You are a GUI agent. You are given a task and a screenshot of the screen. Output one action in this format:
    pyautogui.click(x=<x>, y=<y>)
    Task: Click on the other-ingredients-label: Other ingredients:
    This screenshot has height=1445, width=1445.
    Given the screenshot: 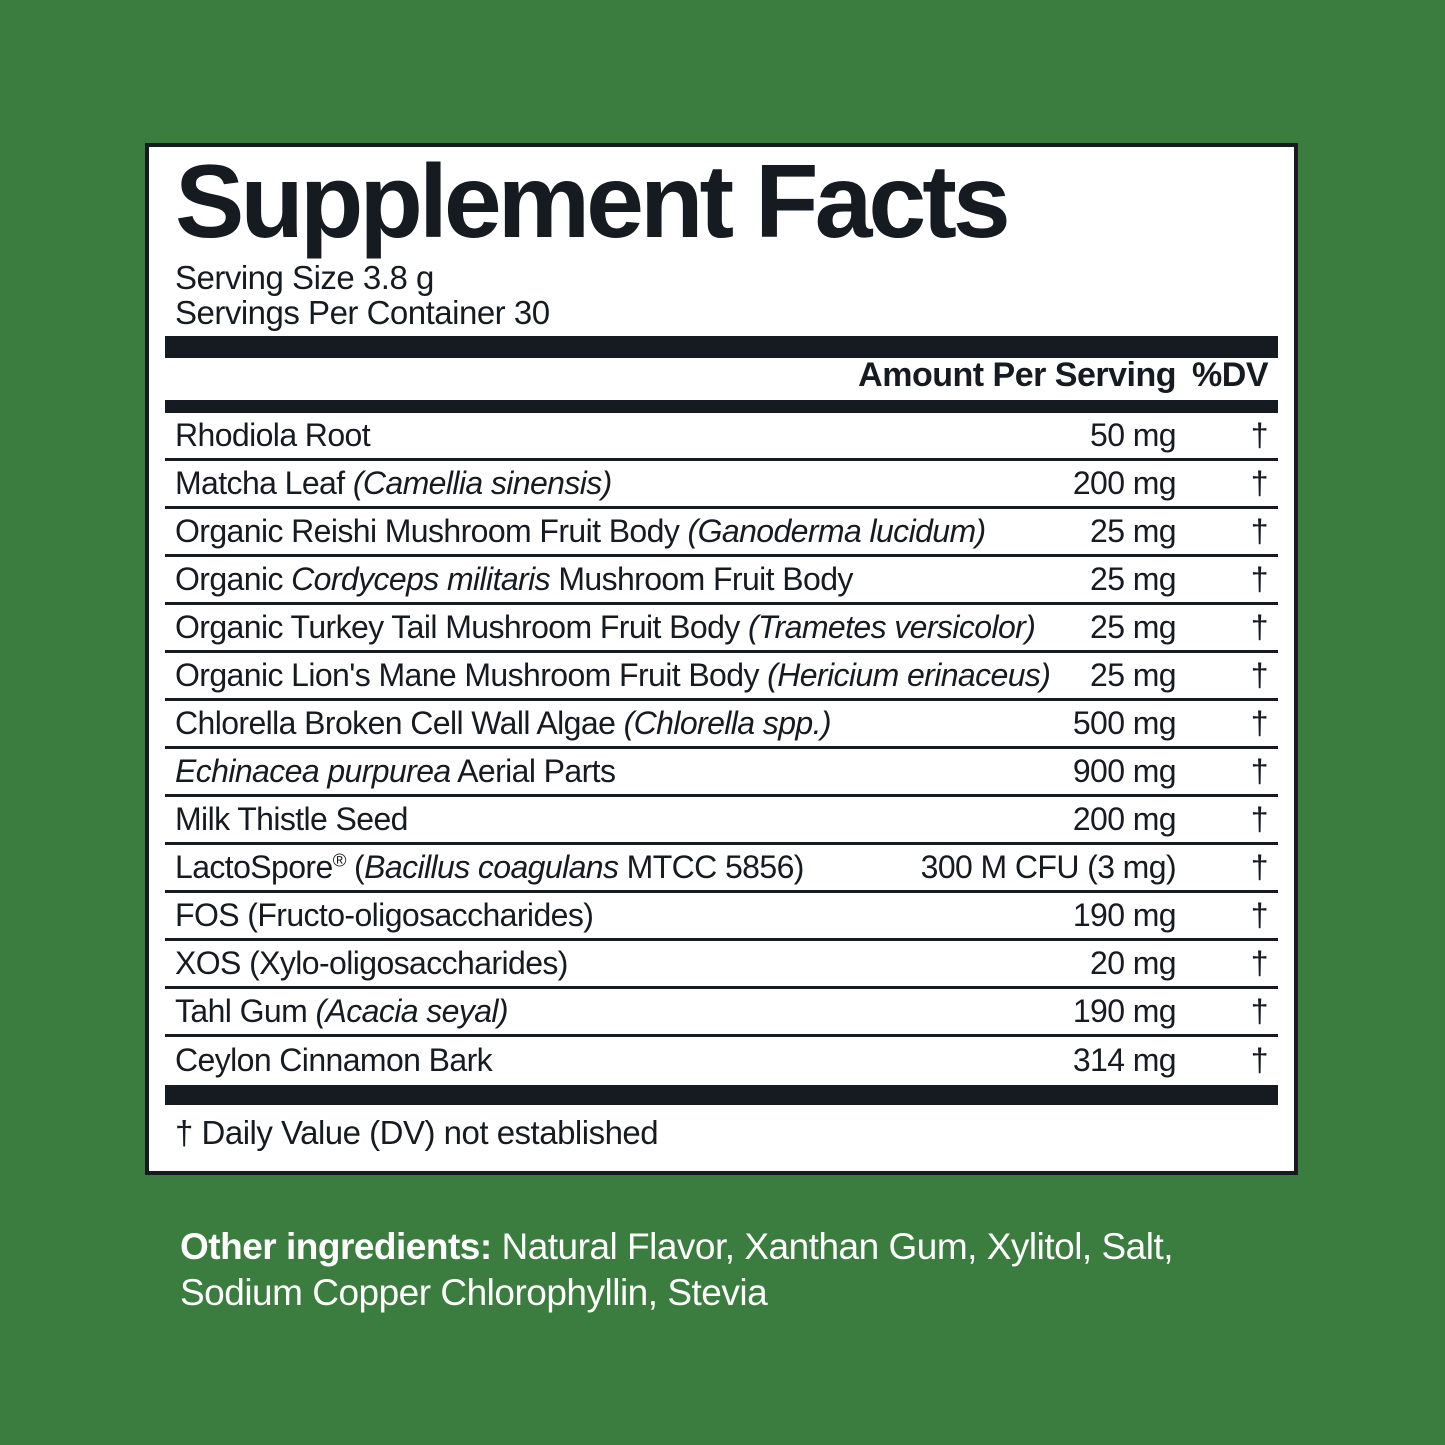 What is the action you would take?
    pyautogui.click(x=336, y=1246)
    